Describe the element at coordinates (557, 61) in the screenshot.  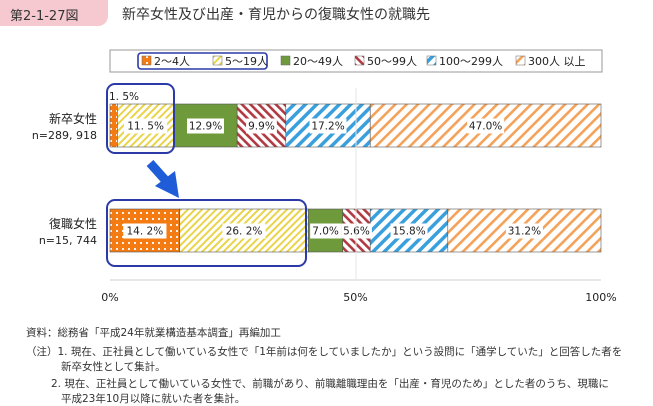
I see `legend-label: 300人 以上` at that location.